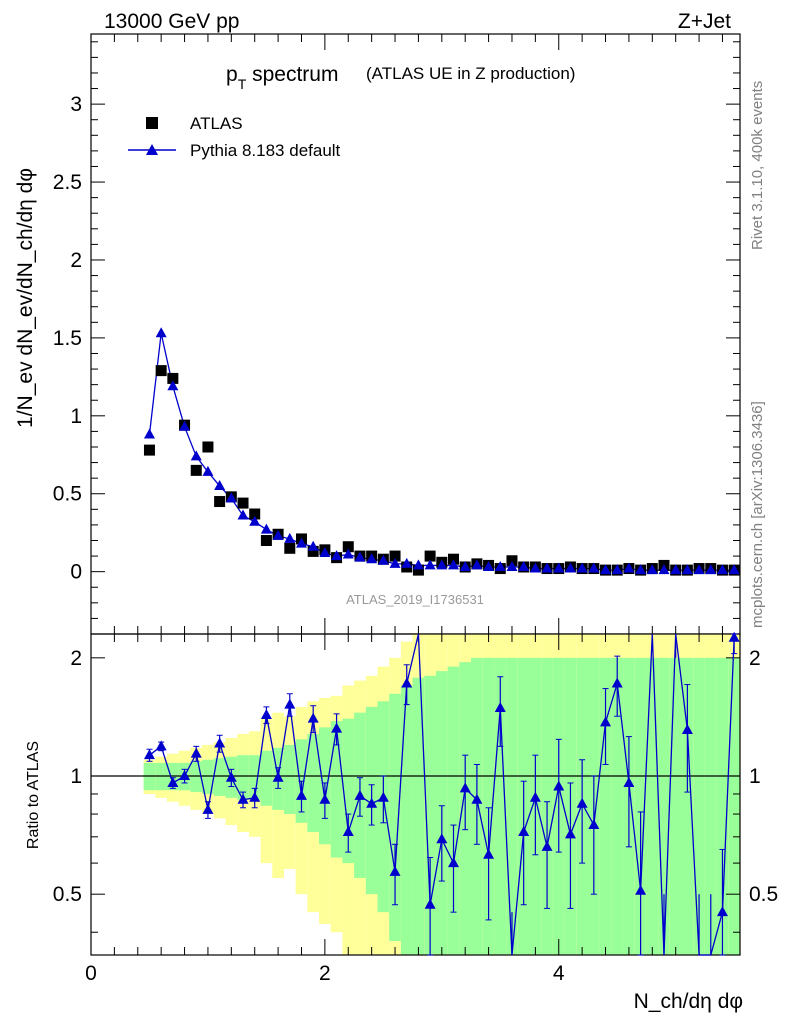  Describe the element at coordinates (704, 21) in the screenshot. I see `header-right: Z+Jet` at that location.